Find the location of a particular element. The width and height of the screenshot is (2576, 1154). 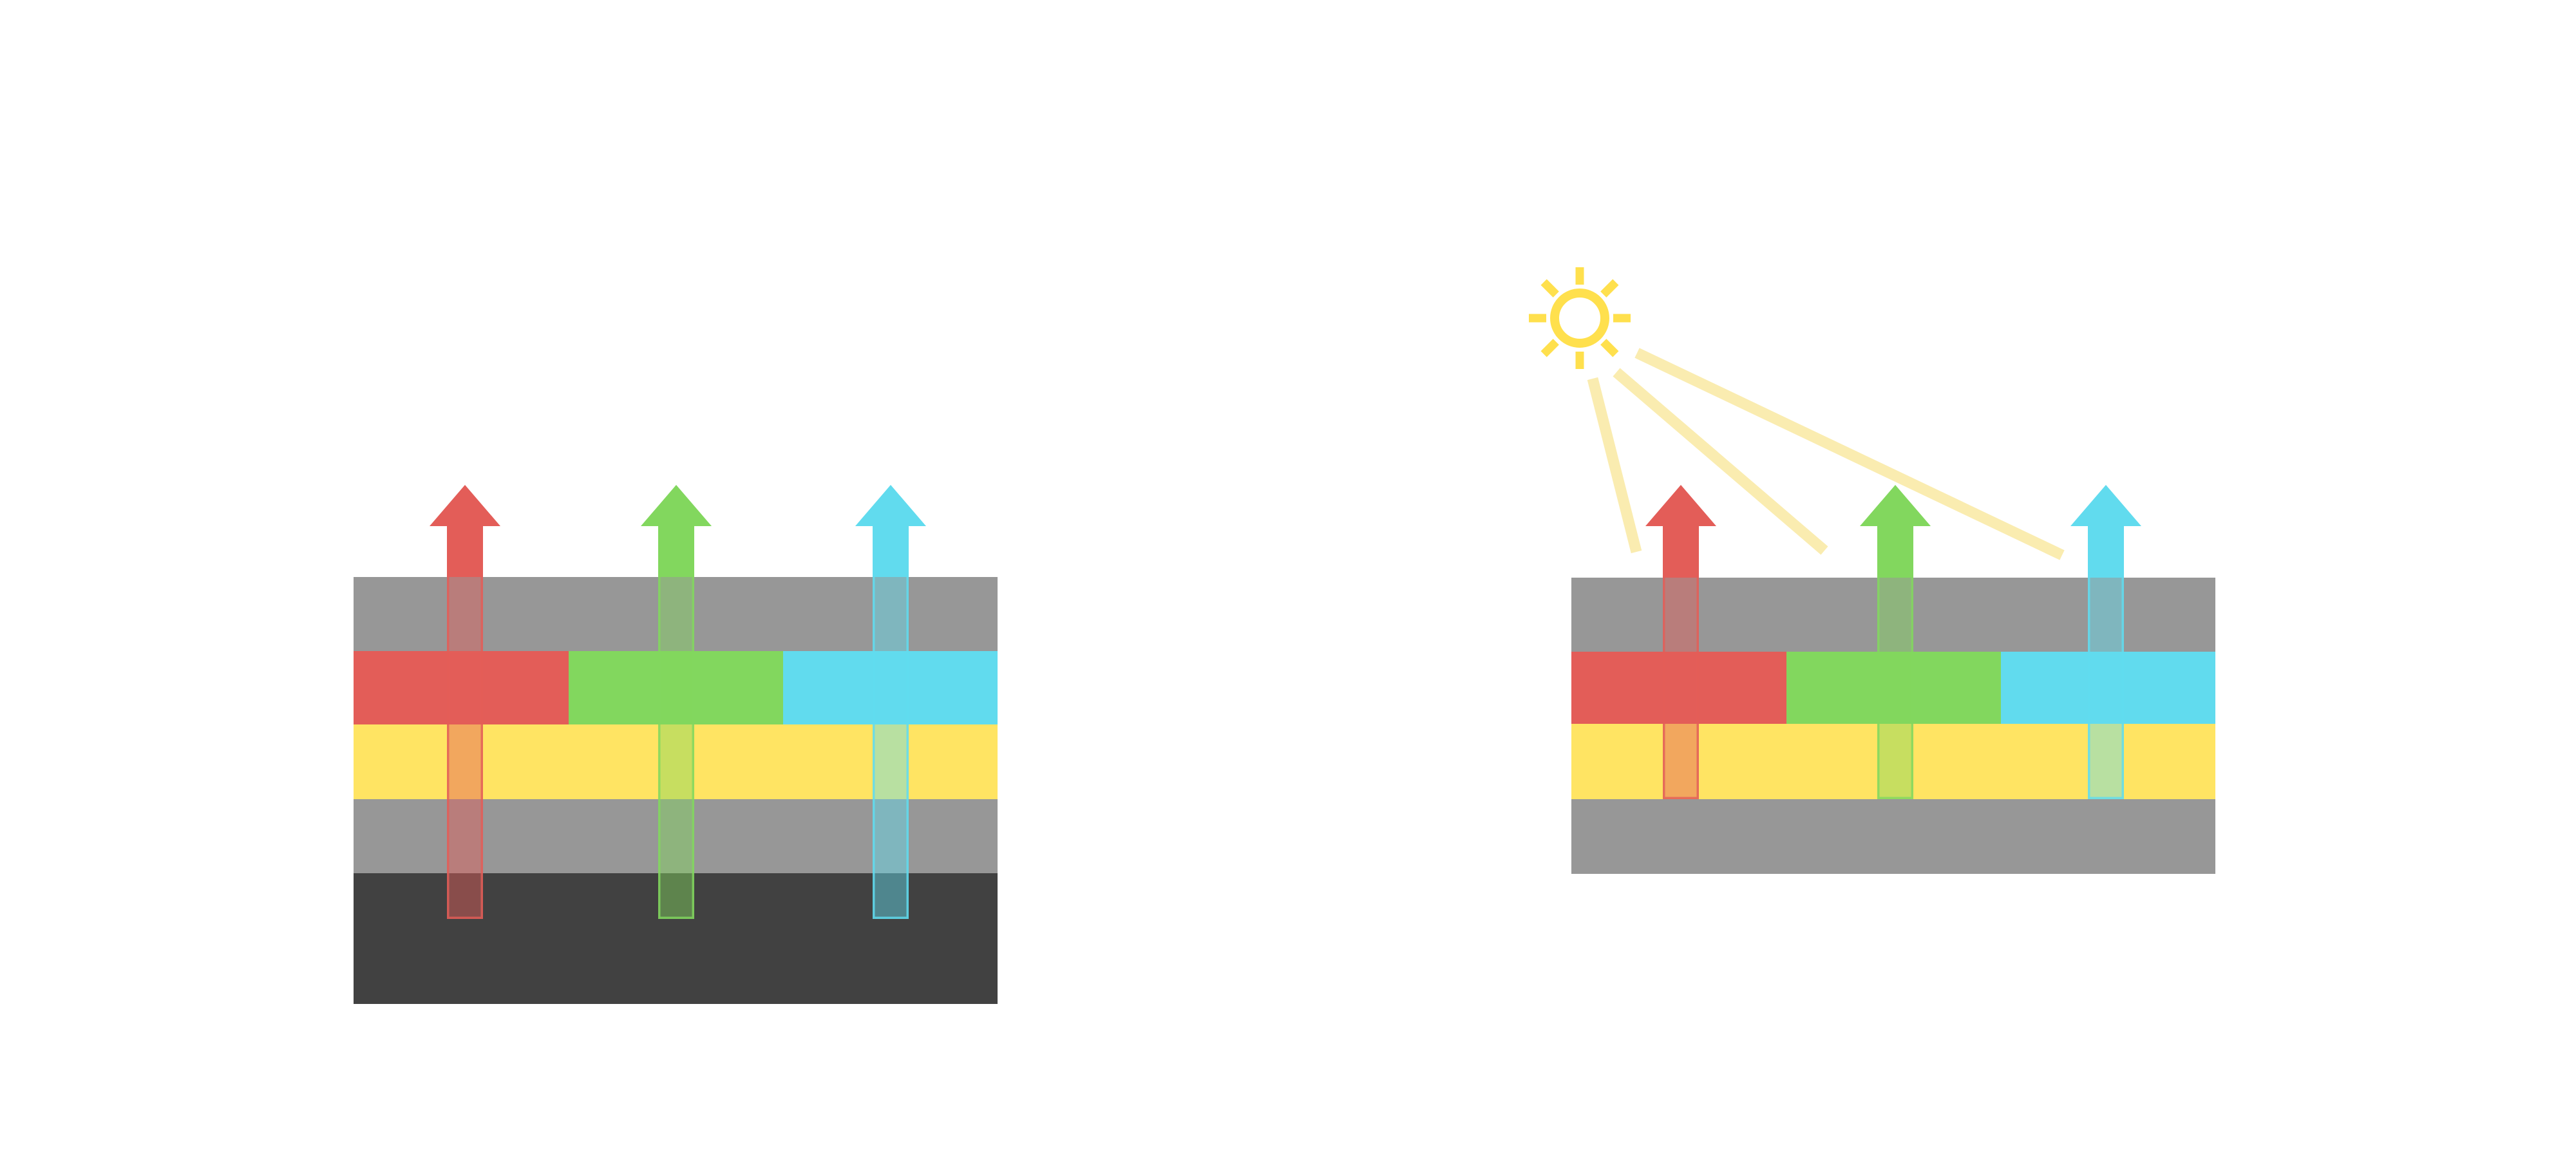

sunlight-beams is located at coordinates (1826, 454).